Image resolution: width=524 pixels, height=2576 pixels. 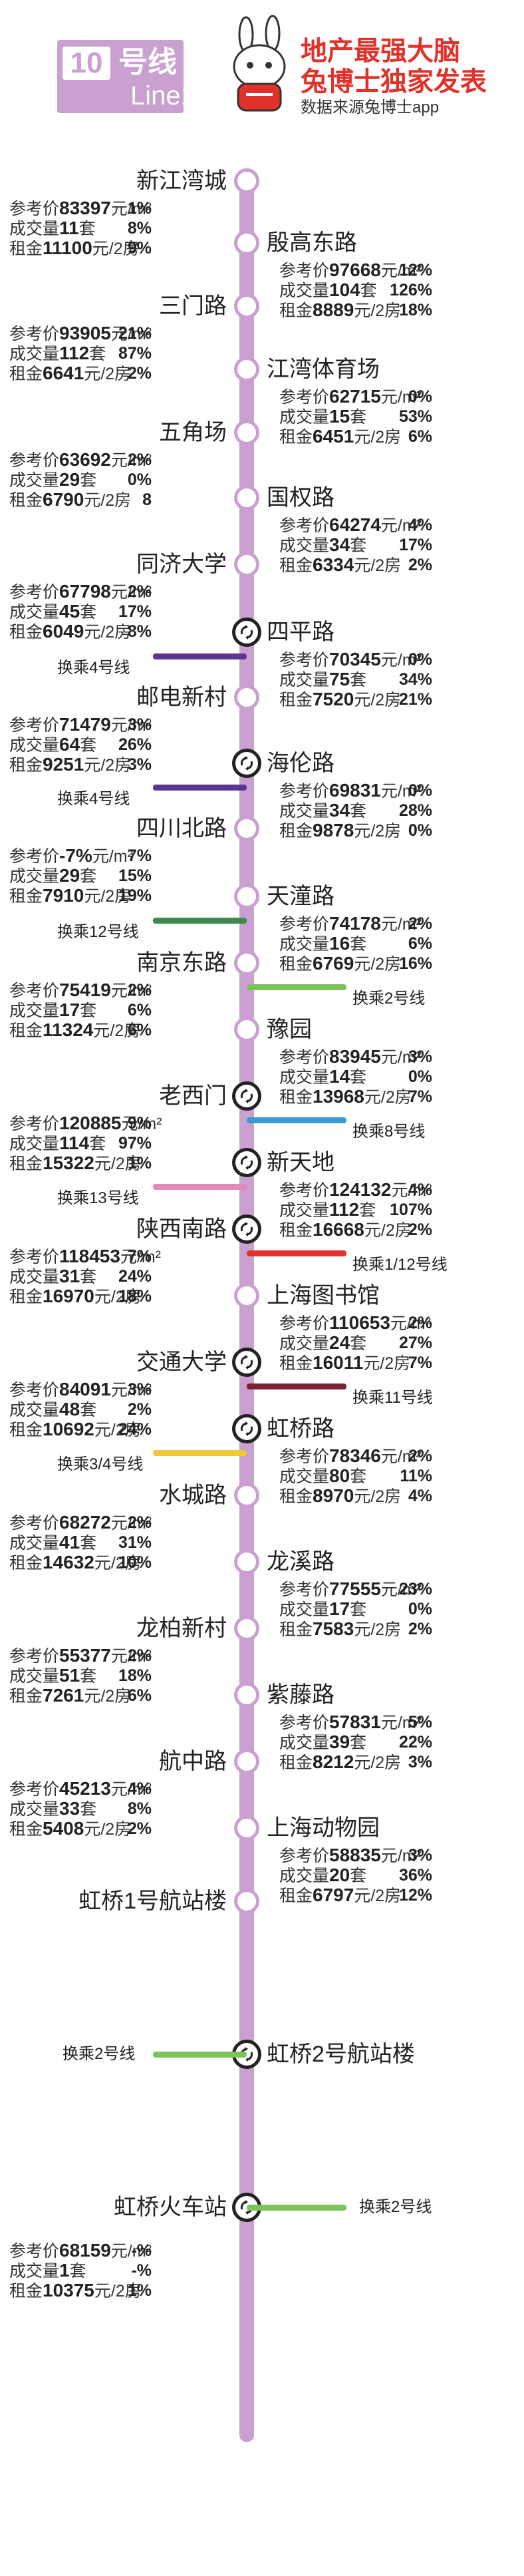 I want to click on station-name: 邮电新村, so click(x=181, y=698).